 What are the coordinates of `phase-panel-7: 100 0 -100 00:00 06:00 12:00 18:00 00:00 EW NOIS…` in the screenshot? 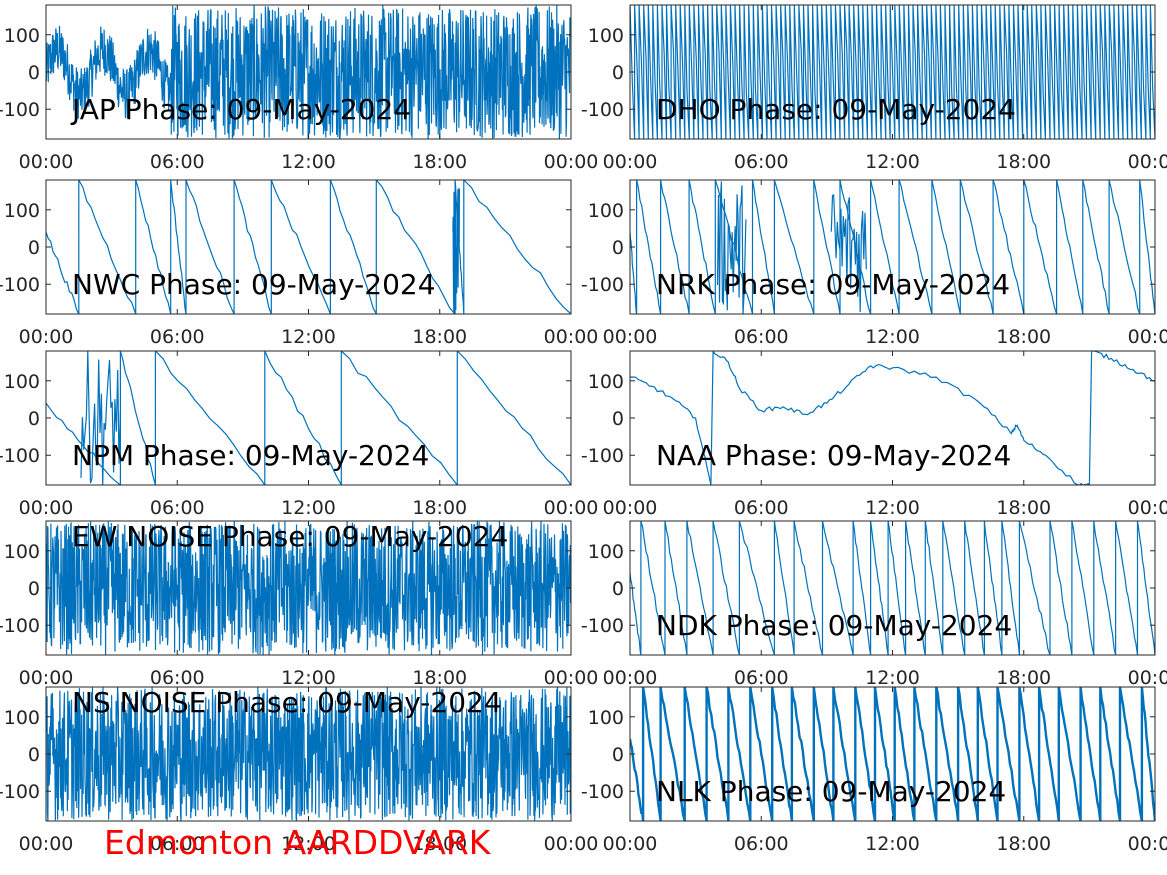 It's located at (299, 604).